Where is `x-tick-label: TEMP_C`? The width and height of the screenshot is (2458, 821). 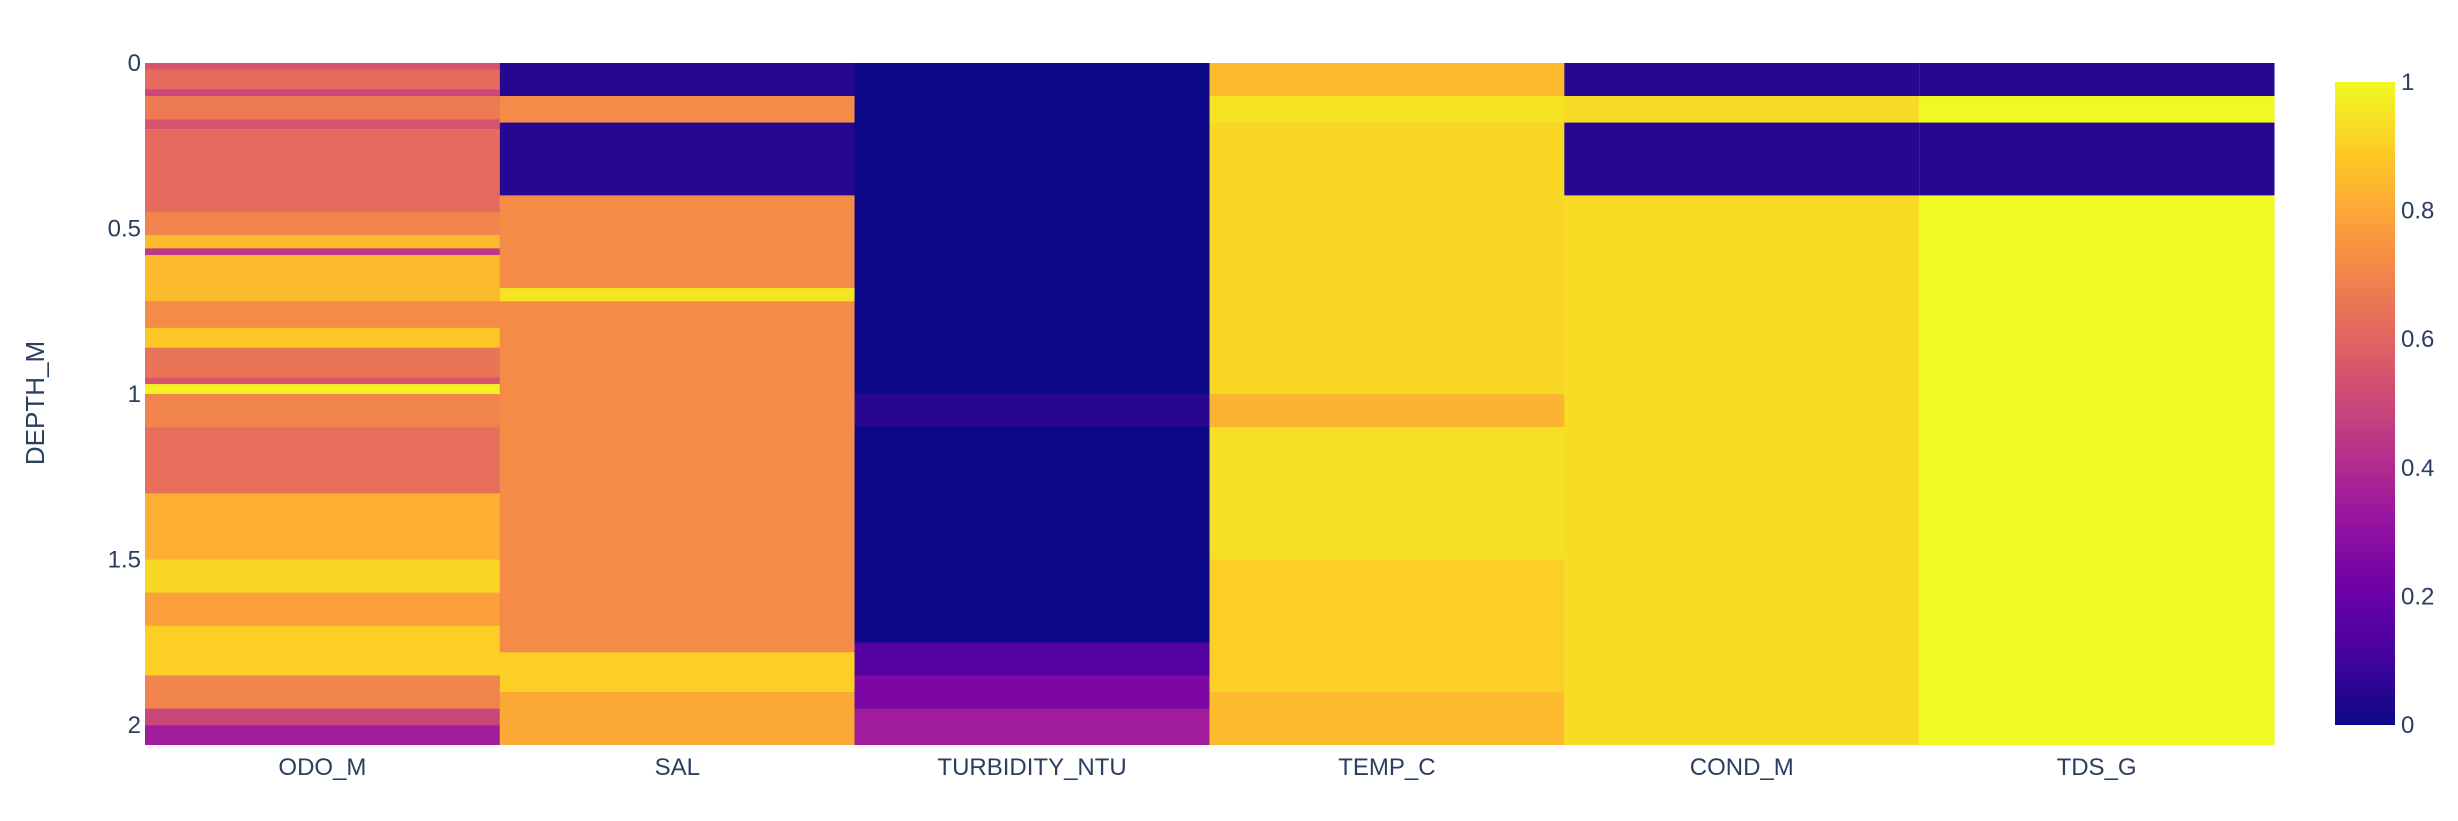 x-tick-label: TEMP_C is located at coordinates (1386, 767).